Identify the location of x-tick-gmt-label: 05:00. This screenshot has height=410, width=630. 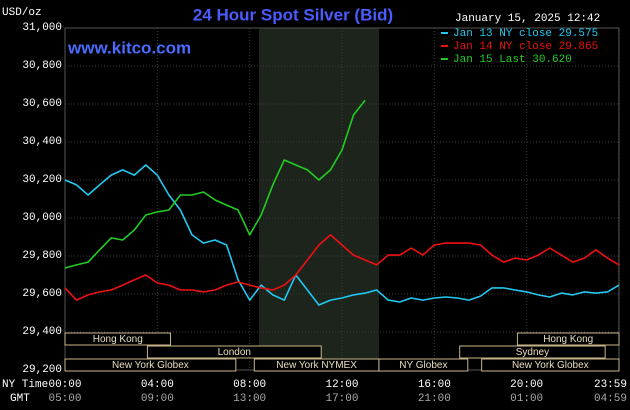
(64, 399).